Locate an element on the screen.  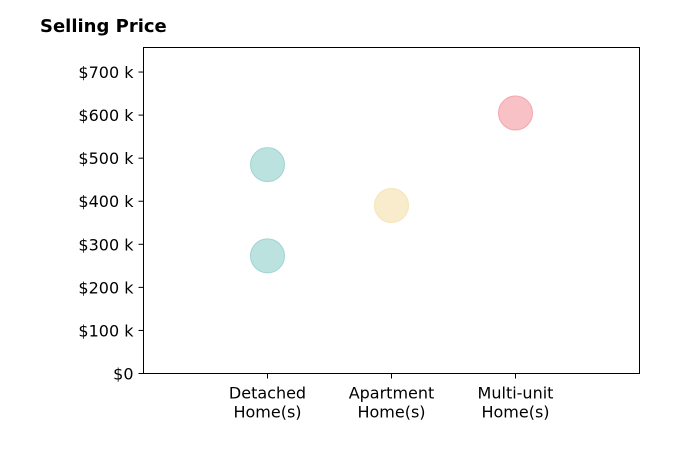
y-tick-label-1: $100 k is located at coordinates (106, 330).